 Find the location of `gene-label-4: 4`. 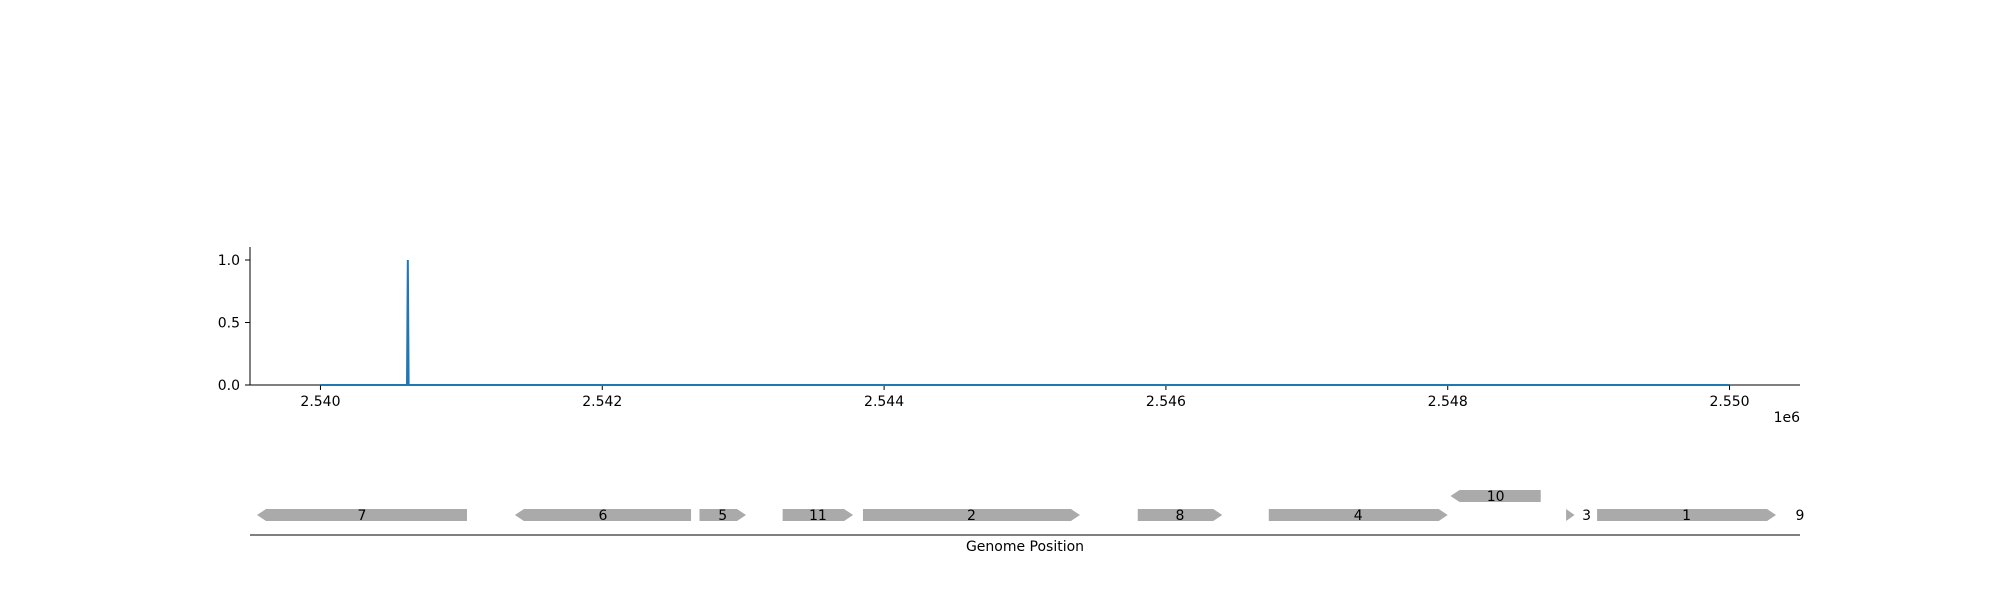

gene-label-4: 4 is located at coordinates (1358, 516).